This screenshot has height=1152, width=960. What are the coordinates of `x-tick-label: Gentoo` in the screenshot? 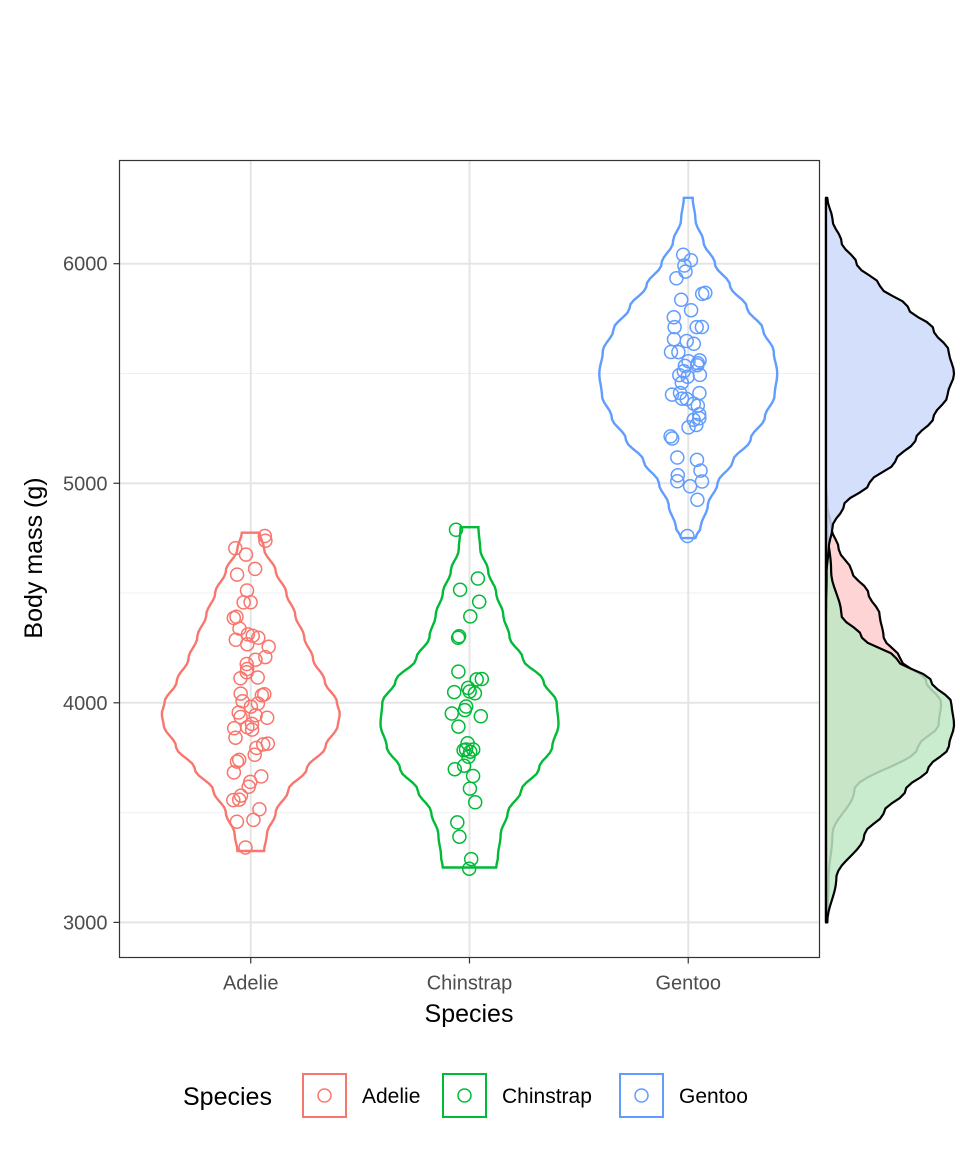 It's located at (688, 984).